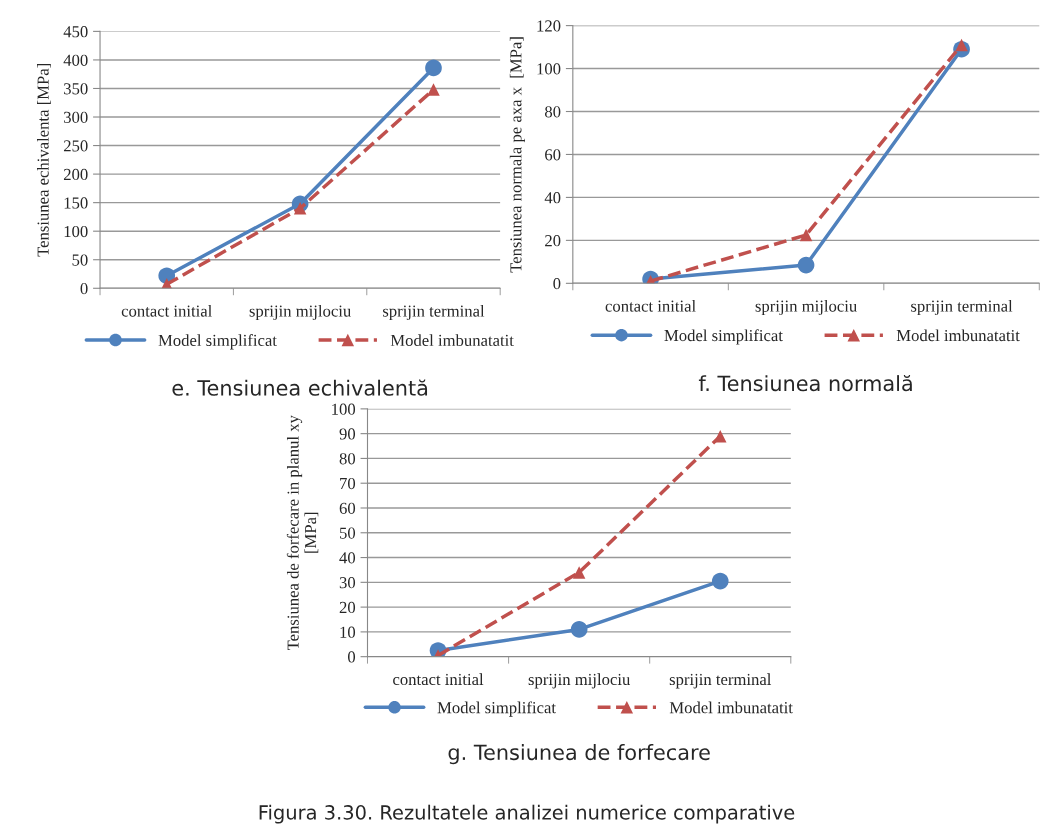 The image size is (1053, 826). Describe the element at coordinates (75, 32) in the screenshot. I see `y-tick-label: 450` at that location.